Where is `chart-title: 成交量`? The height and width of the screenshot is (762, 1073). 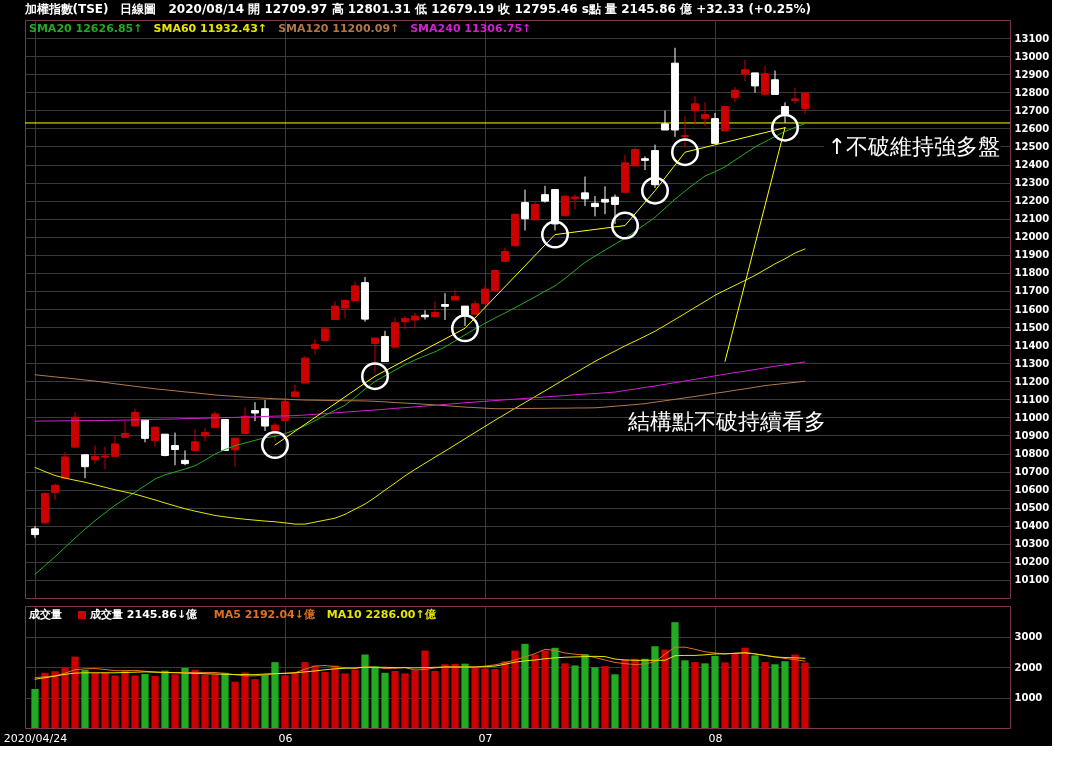 chart-title: 成交量 is located at coordinates (45, 614).